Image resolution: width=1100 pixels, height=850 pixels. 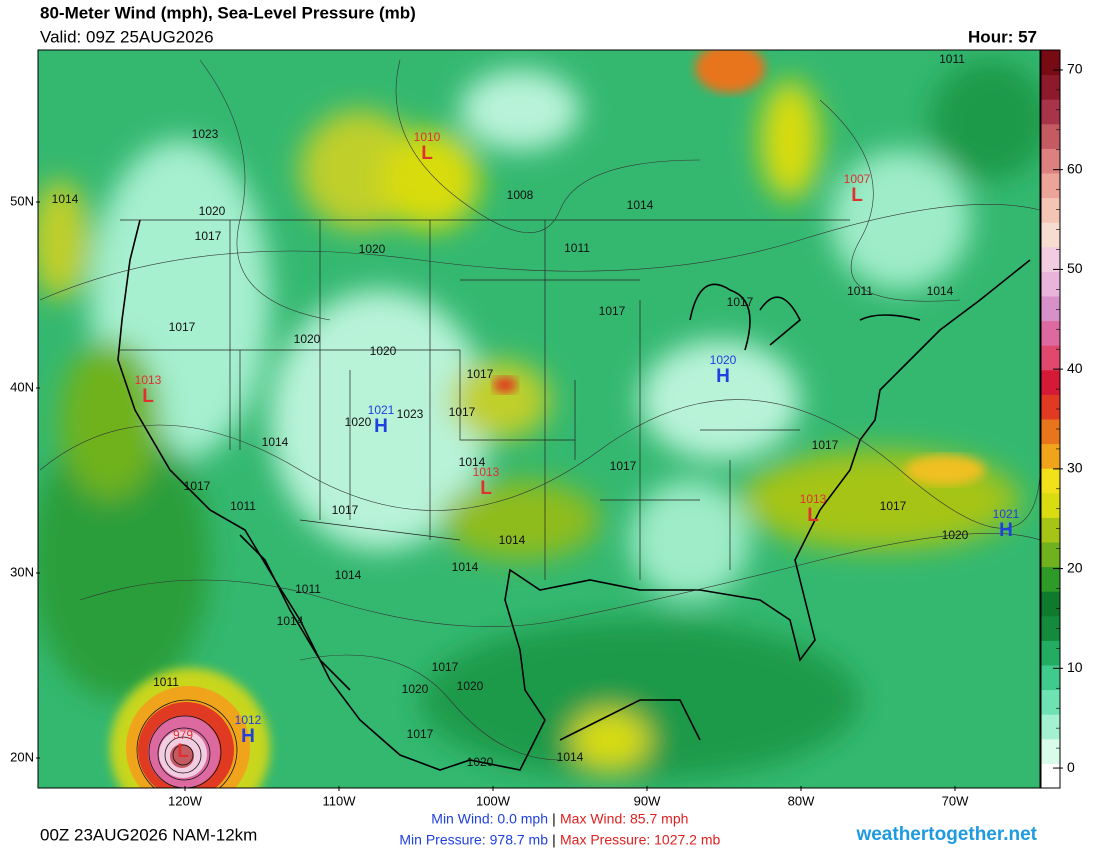 What do you see at coordinates (801, 800) in the screenshot?
I see `lon-label: 80W` at bounding box center [801, 800].